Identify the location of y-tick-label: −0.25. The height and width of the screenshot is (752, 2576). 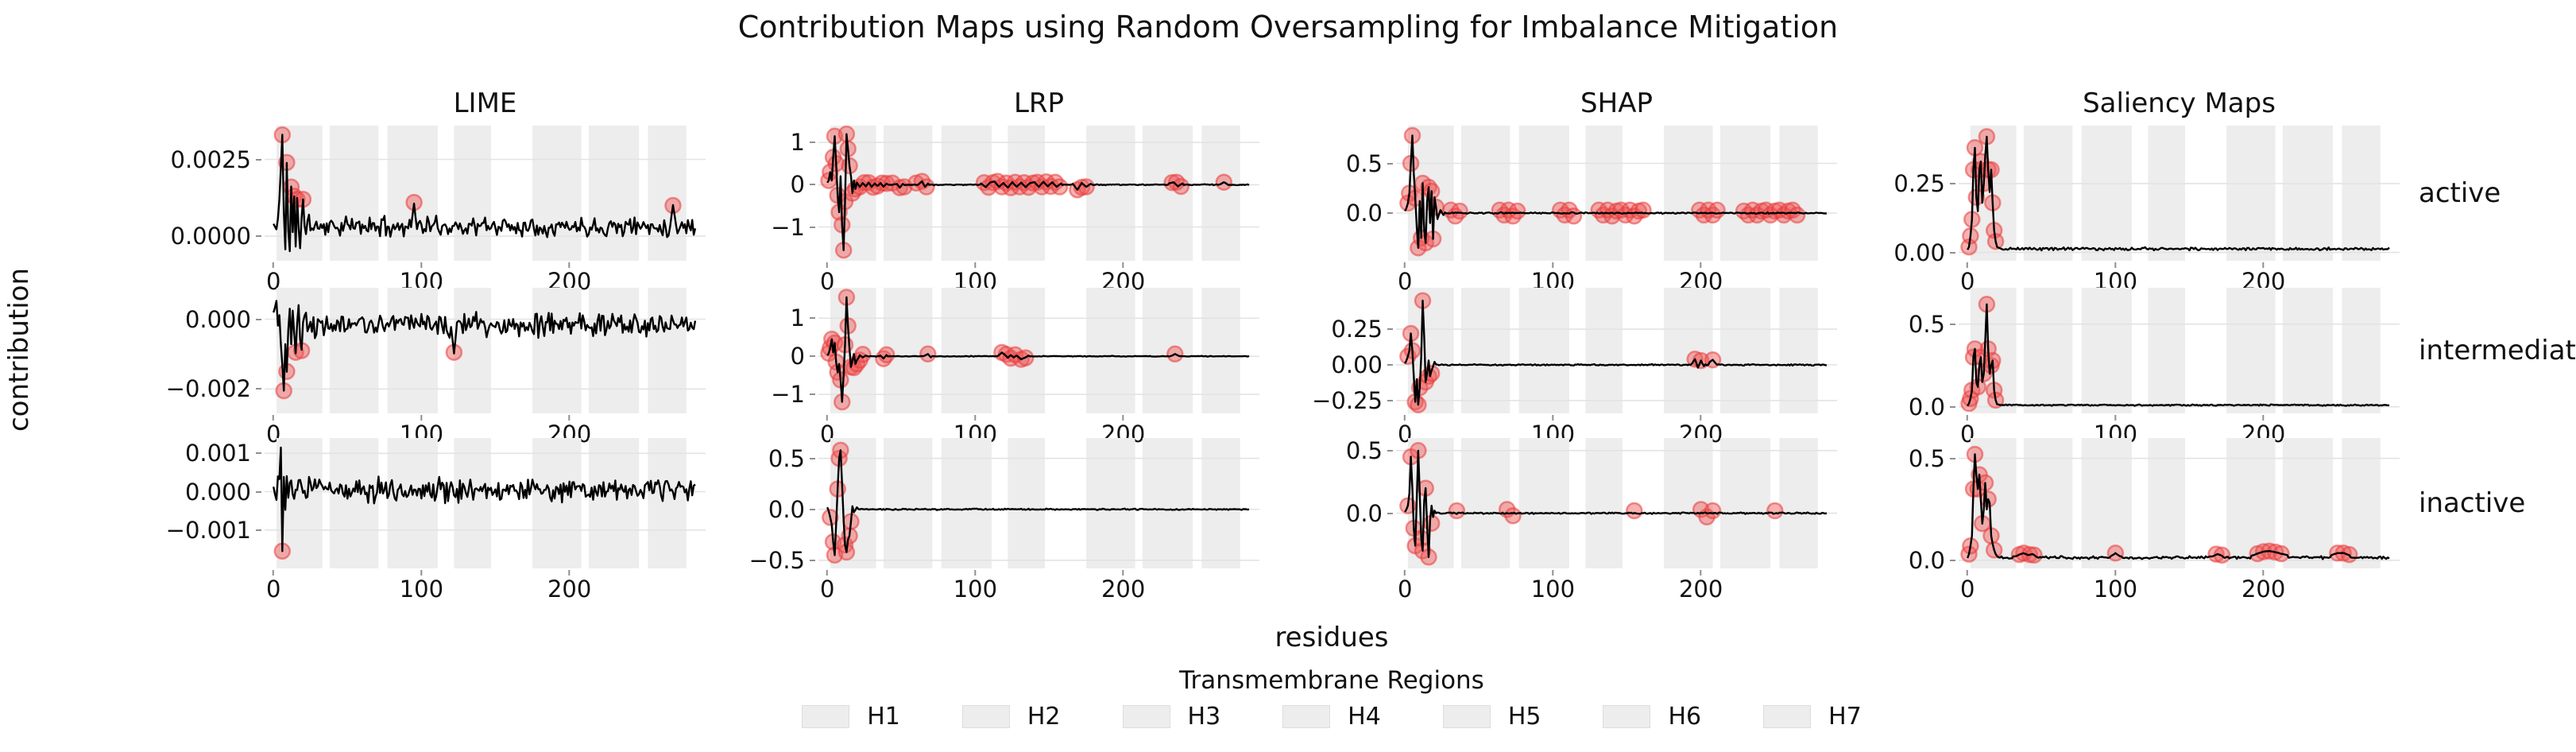
(1323, 400).